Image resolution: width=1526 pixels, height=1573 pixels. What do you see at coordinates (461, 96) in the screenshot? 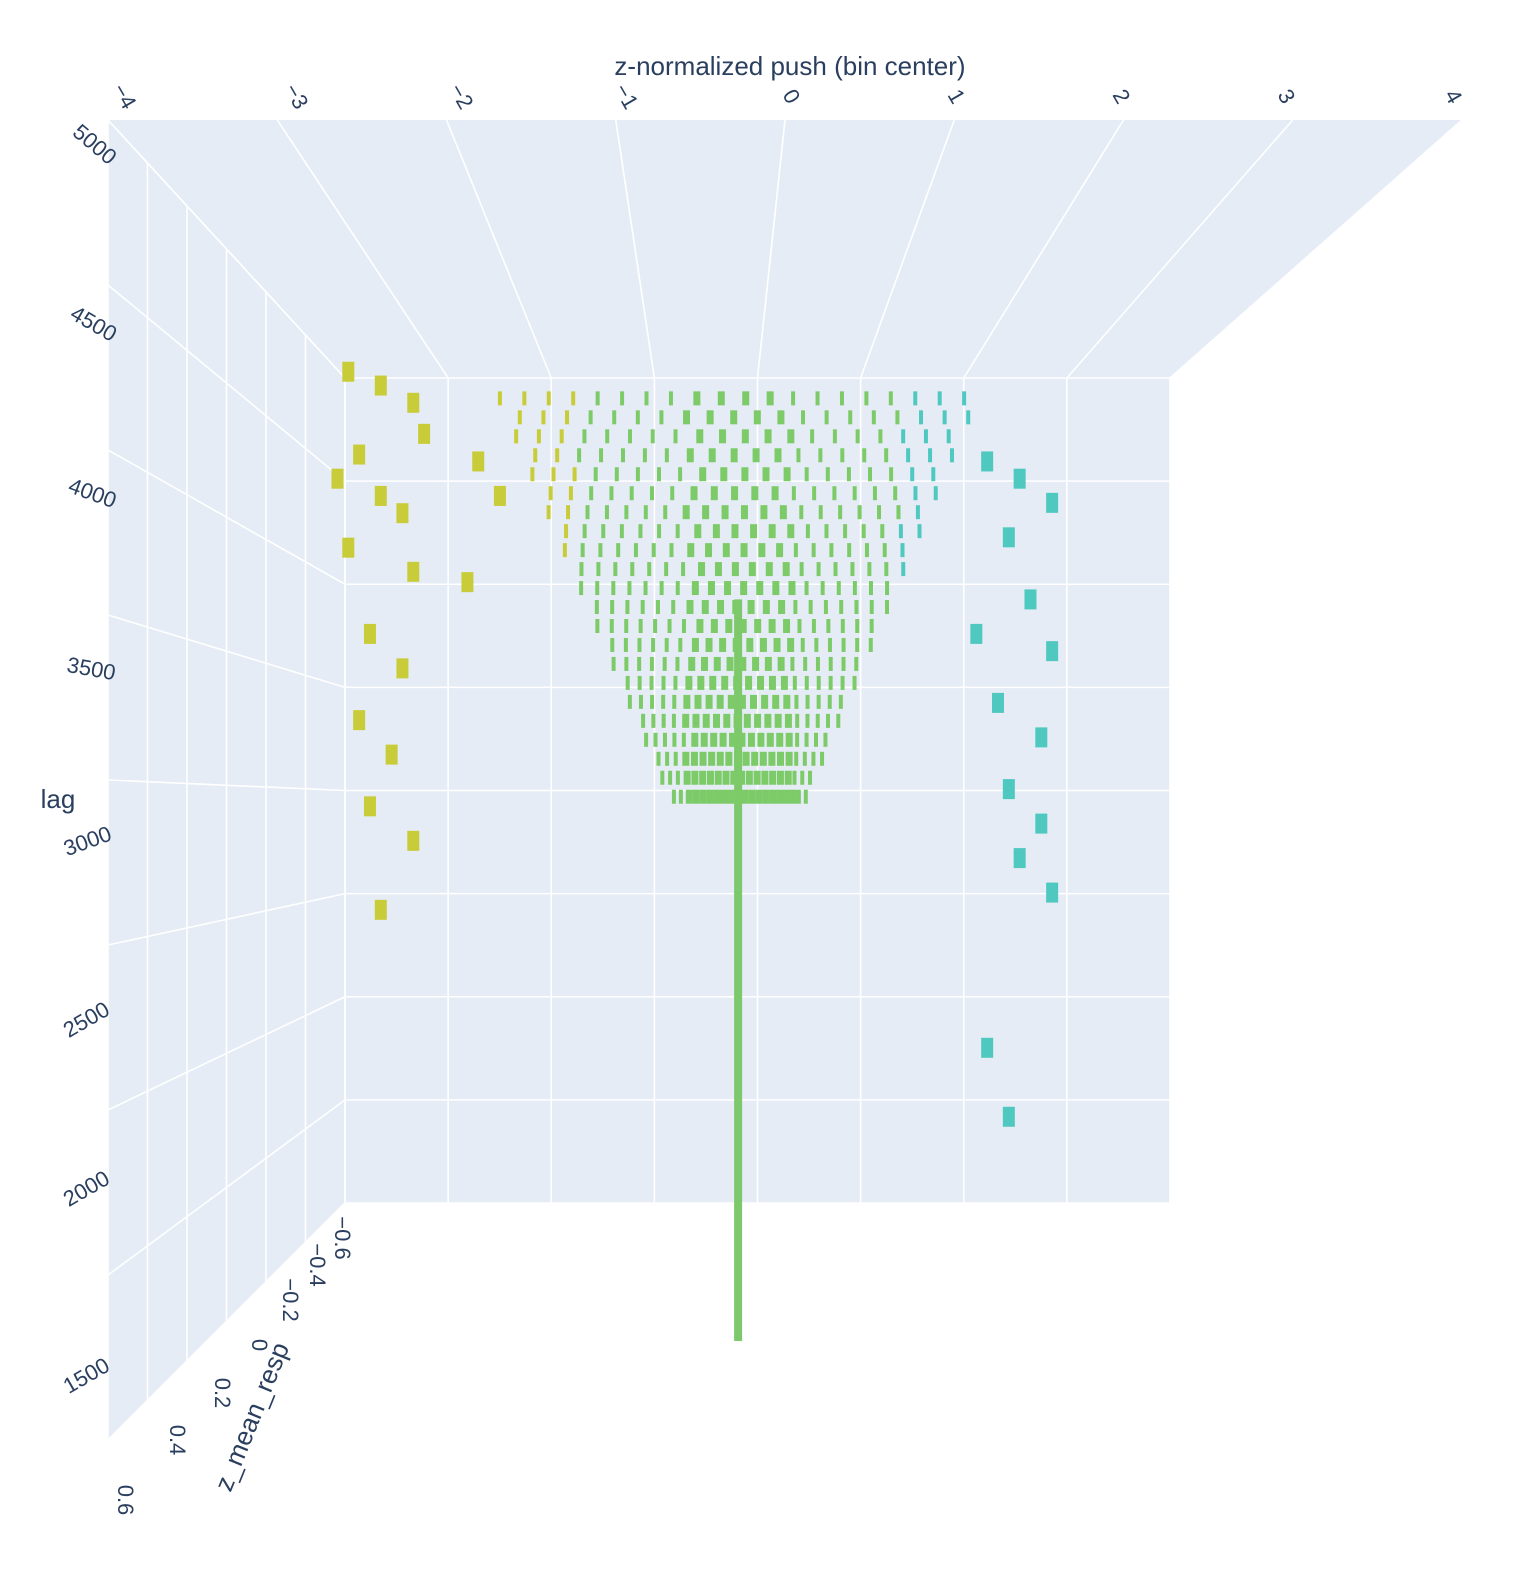
I see `x-tick-label: −2` at bounding box center [461, 96].